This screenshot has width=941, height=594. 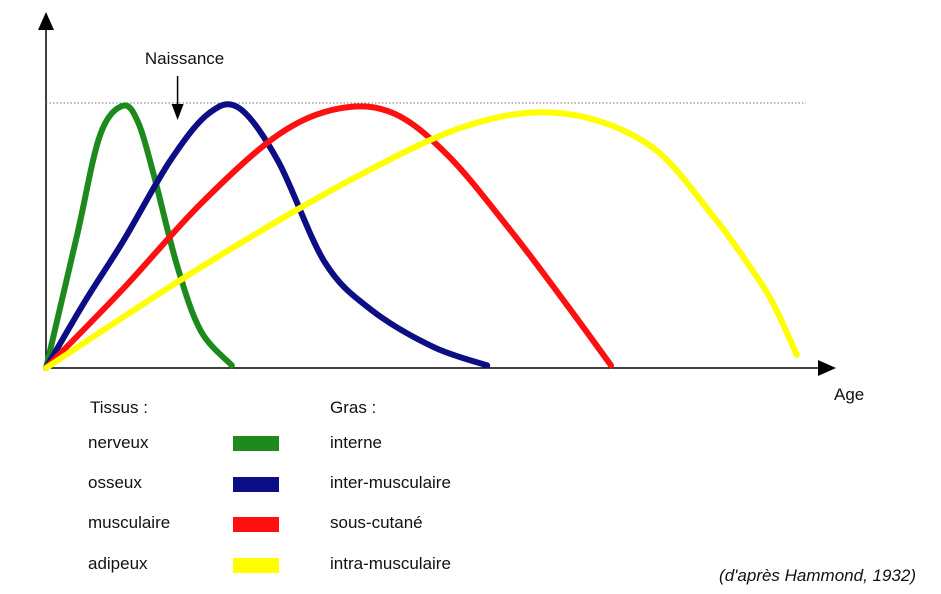 What do you see at coordinates (390, 563) in the screenshot?
I see `legend-gras-label: intra-musculaire` at bounding box center [390, 563].